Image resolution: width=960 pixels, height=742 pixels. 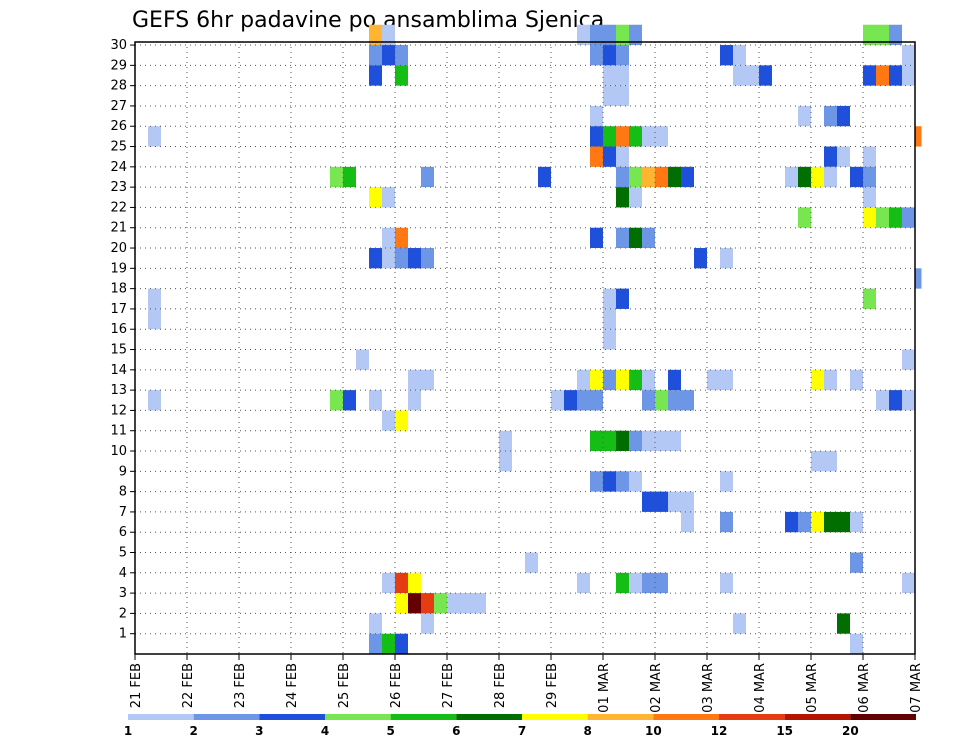 What do you see at coordinates (118, 248) in the screenshot?
I see `y-tick-label: 20` at bounding box center [118, 248].